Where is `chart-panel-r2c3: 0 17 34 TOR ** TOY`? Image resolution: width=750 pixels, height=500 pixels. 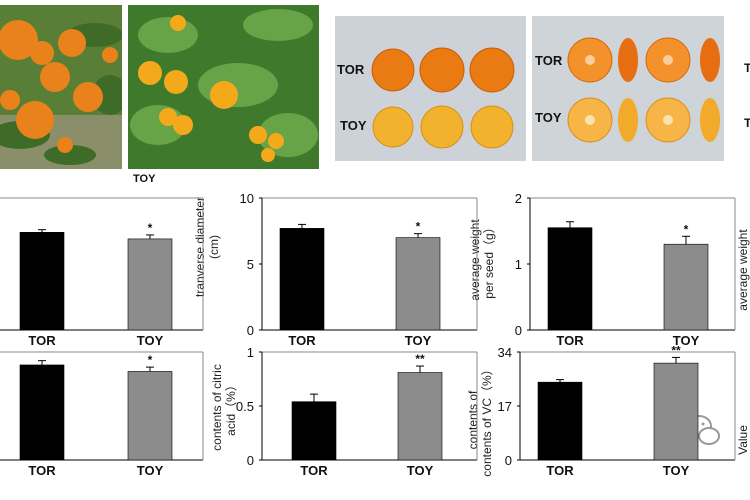 chart-panel-r2c3: 0 17 34 TOR ** TOY is located at coordinates (617, 410).